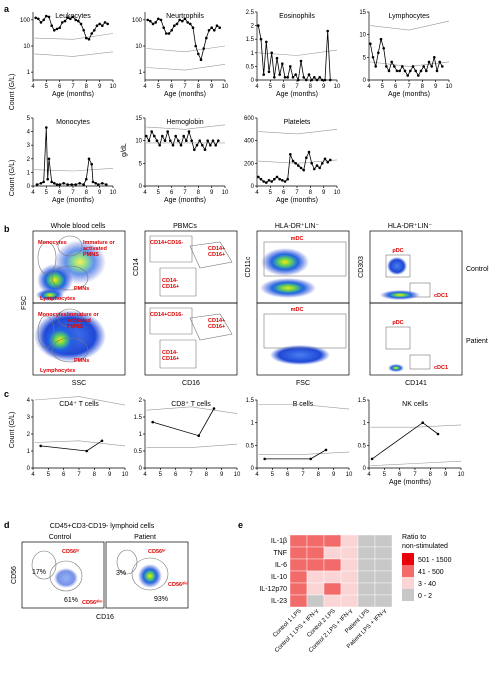  Describe the element at coordinates (24, 303) in the screenshot. I see `flow-ylabel-1: FSC` at that location.